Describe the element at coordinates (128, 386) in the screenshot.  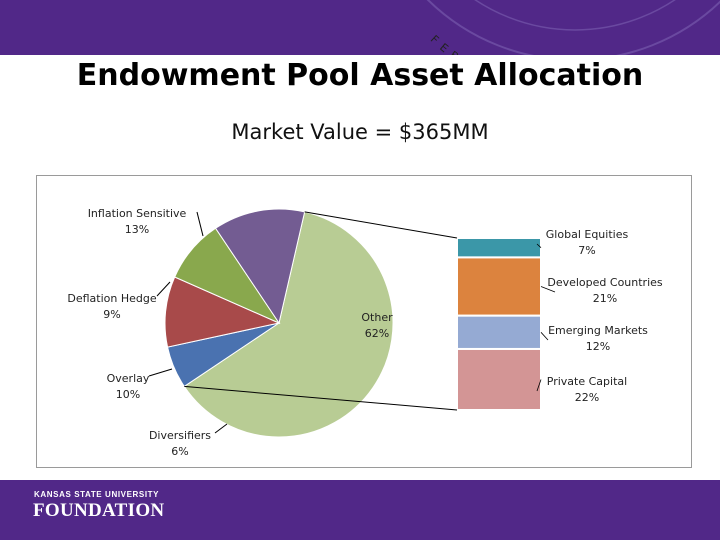
I see `pie-label-overlay: Overlay 10%` at that location.